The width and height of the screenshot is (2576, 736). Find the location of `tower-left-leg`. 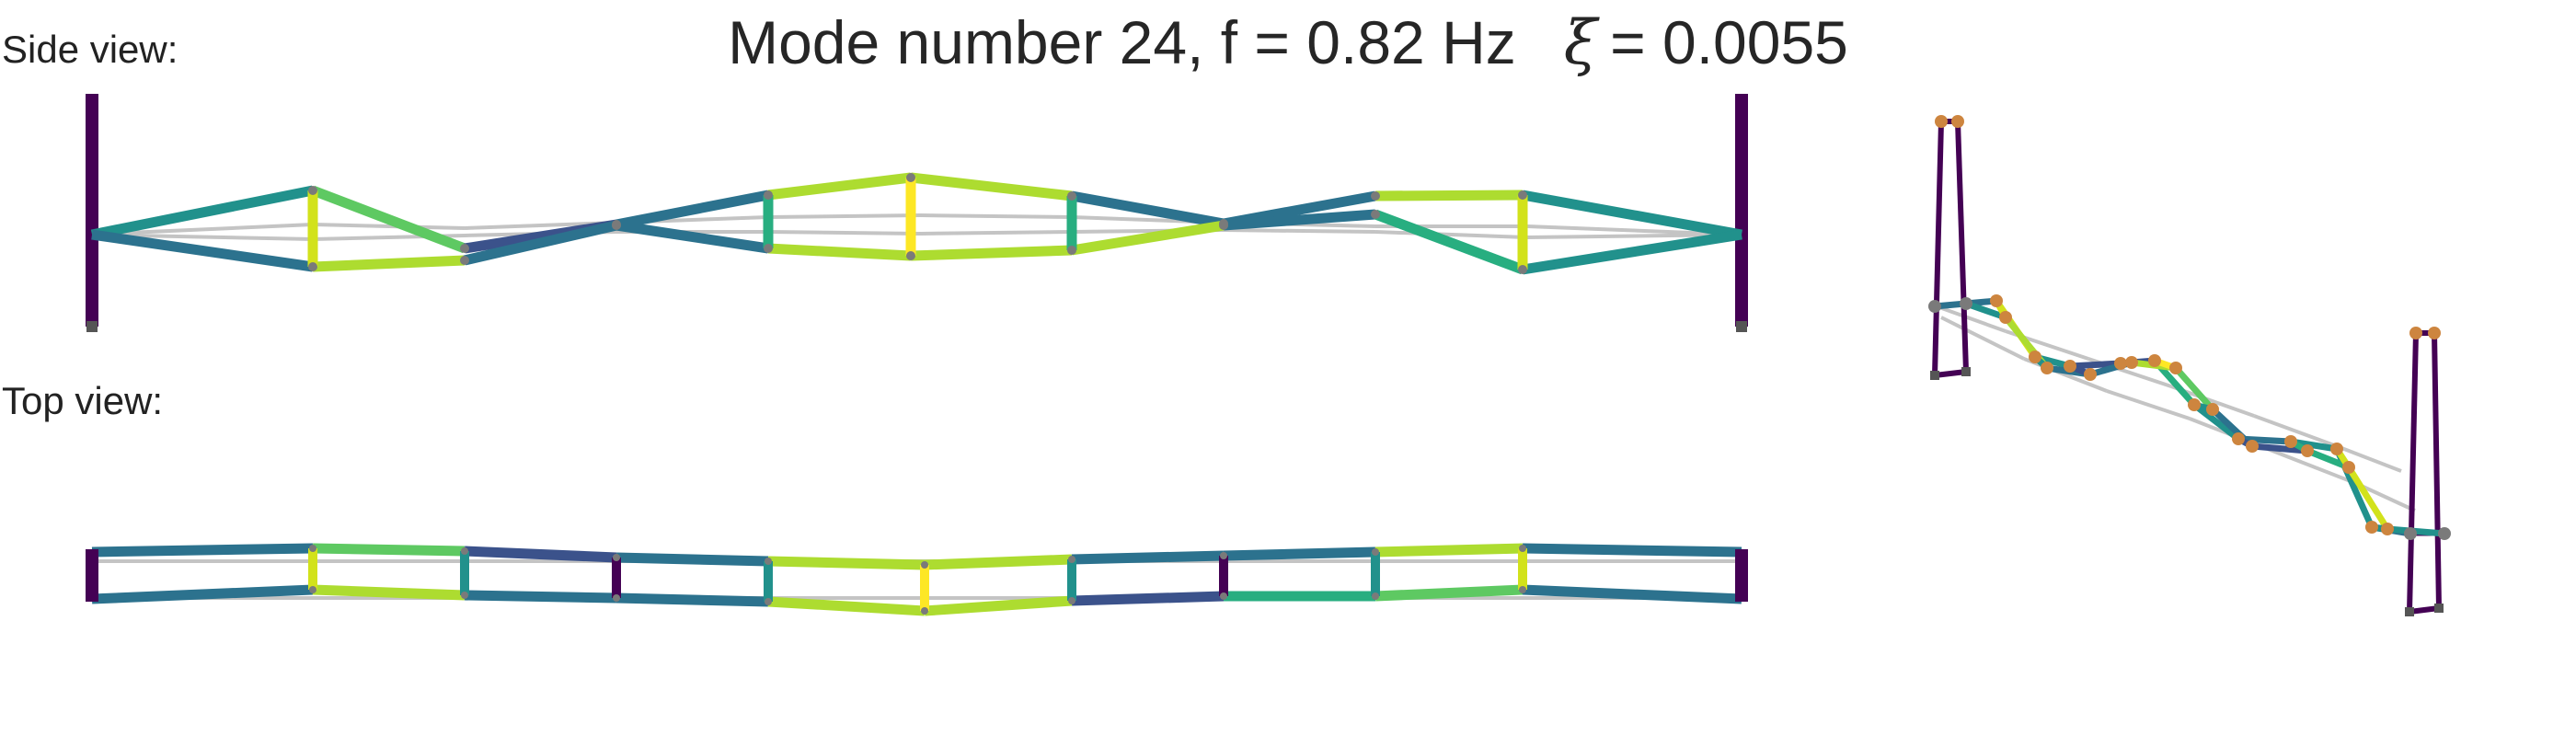

tower-left-leg is located at coordinates (1962, 247).